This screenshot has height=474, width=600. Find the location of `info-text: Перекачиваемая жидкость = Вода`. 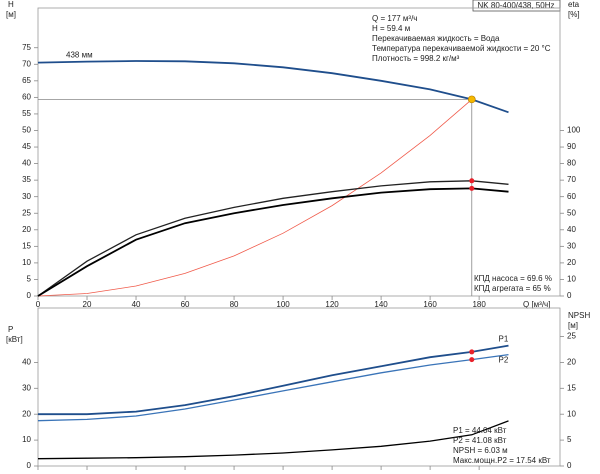

info-text: Перекачиваемая жидкость = Вода is located at coordinates (436, 38).